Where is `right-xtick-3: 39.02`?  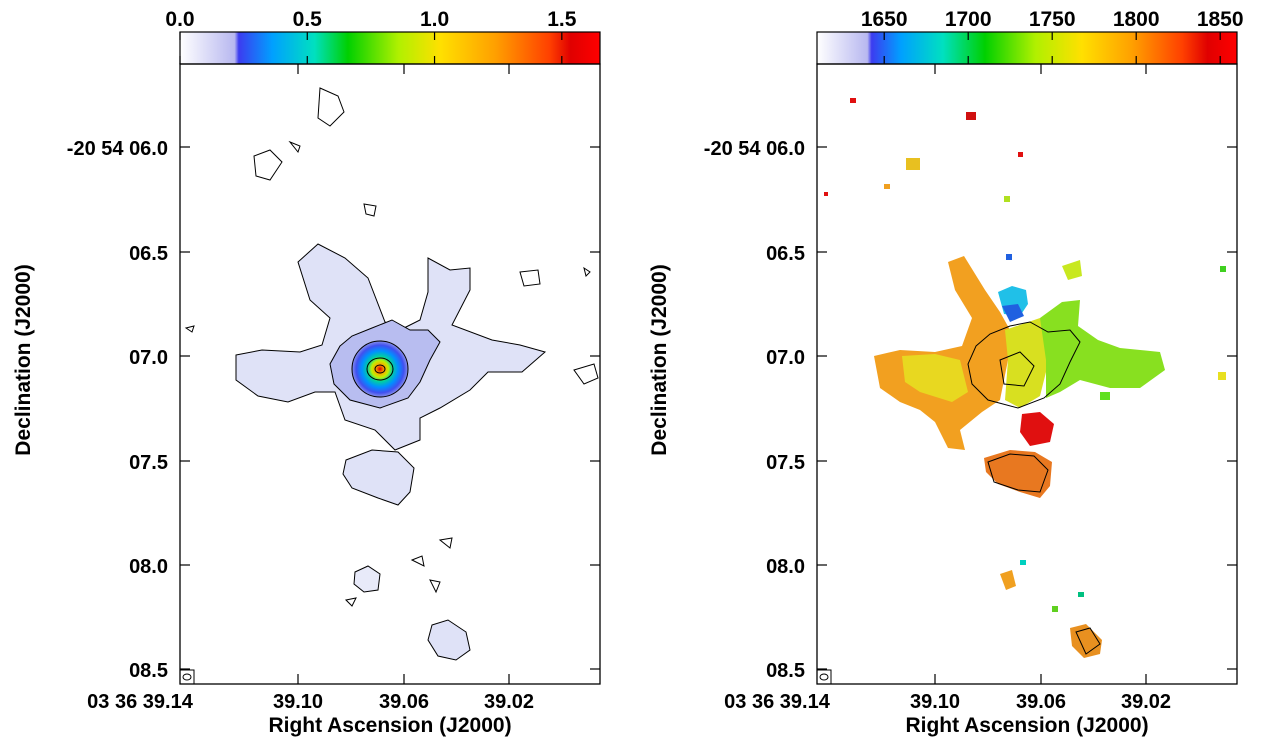
right-xtick-3: 39.02 is located at coordinates (1146, 702).